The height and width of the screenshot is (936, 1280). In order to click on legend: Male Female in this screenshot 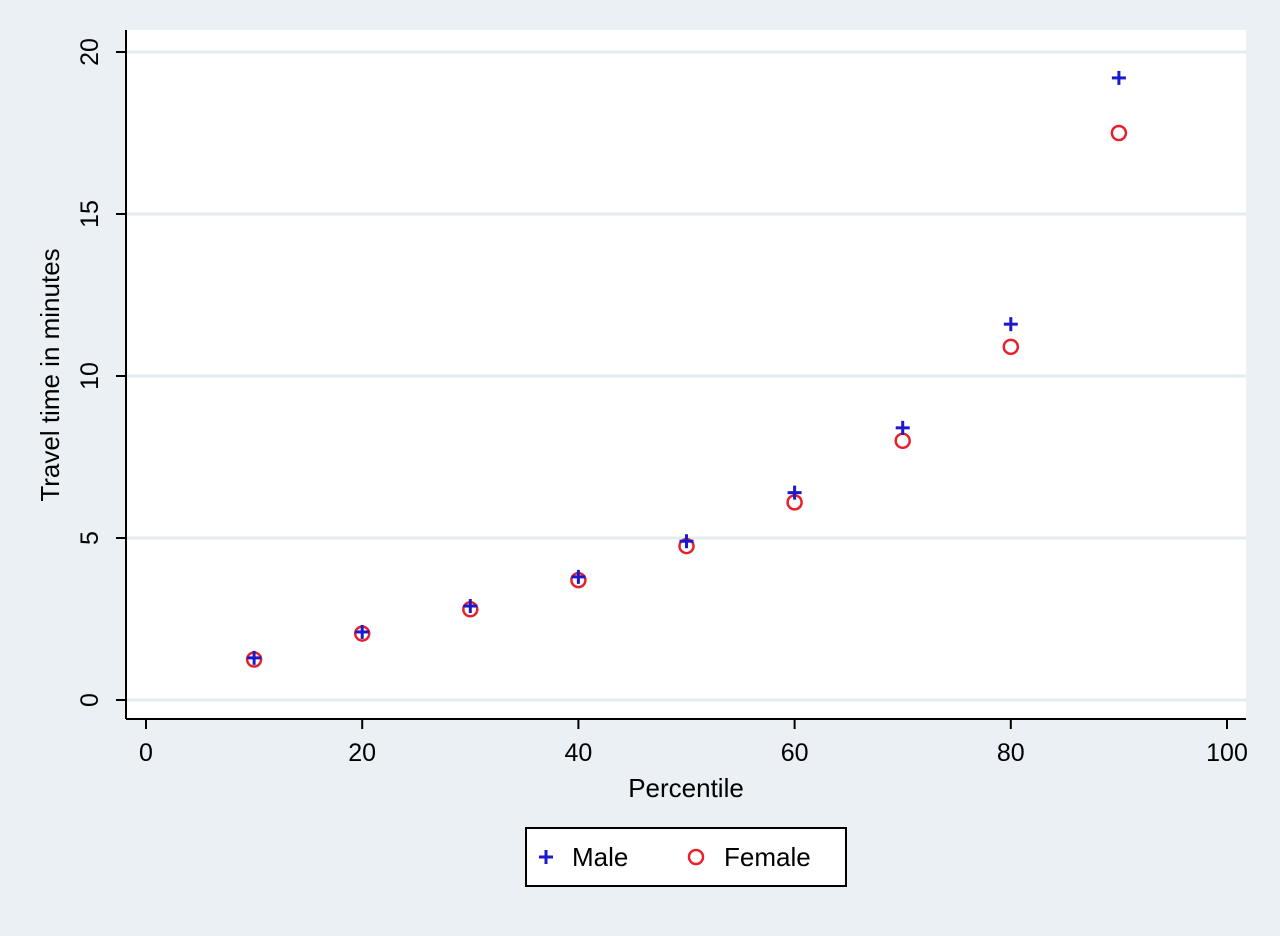, I will do `click(686, 857)`.